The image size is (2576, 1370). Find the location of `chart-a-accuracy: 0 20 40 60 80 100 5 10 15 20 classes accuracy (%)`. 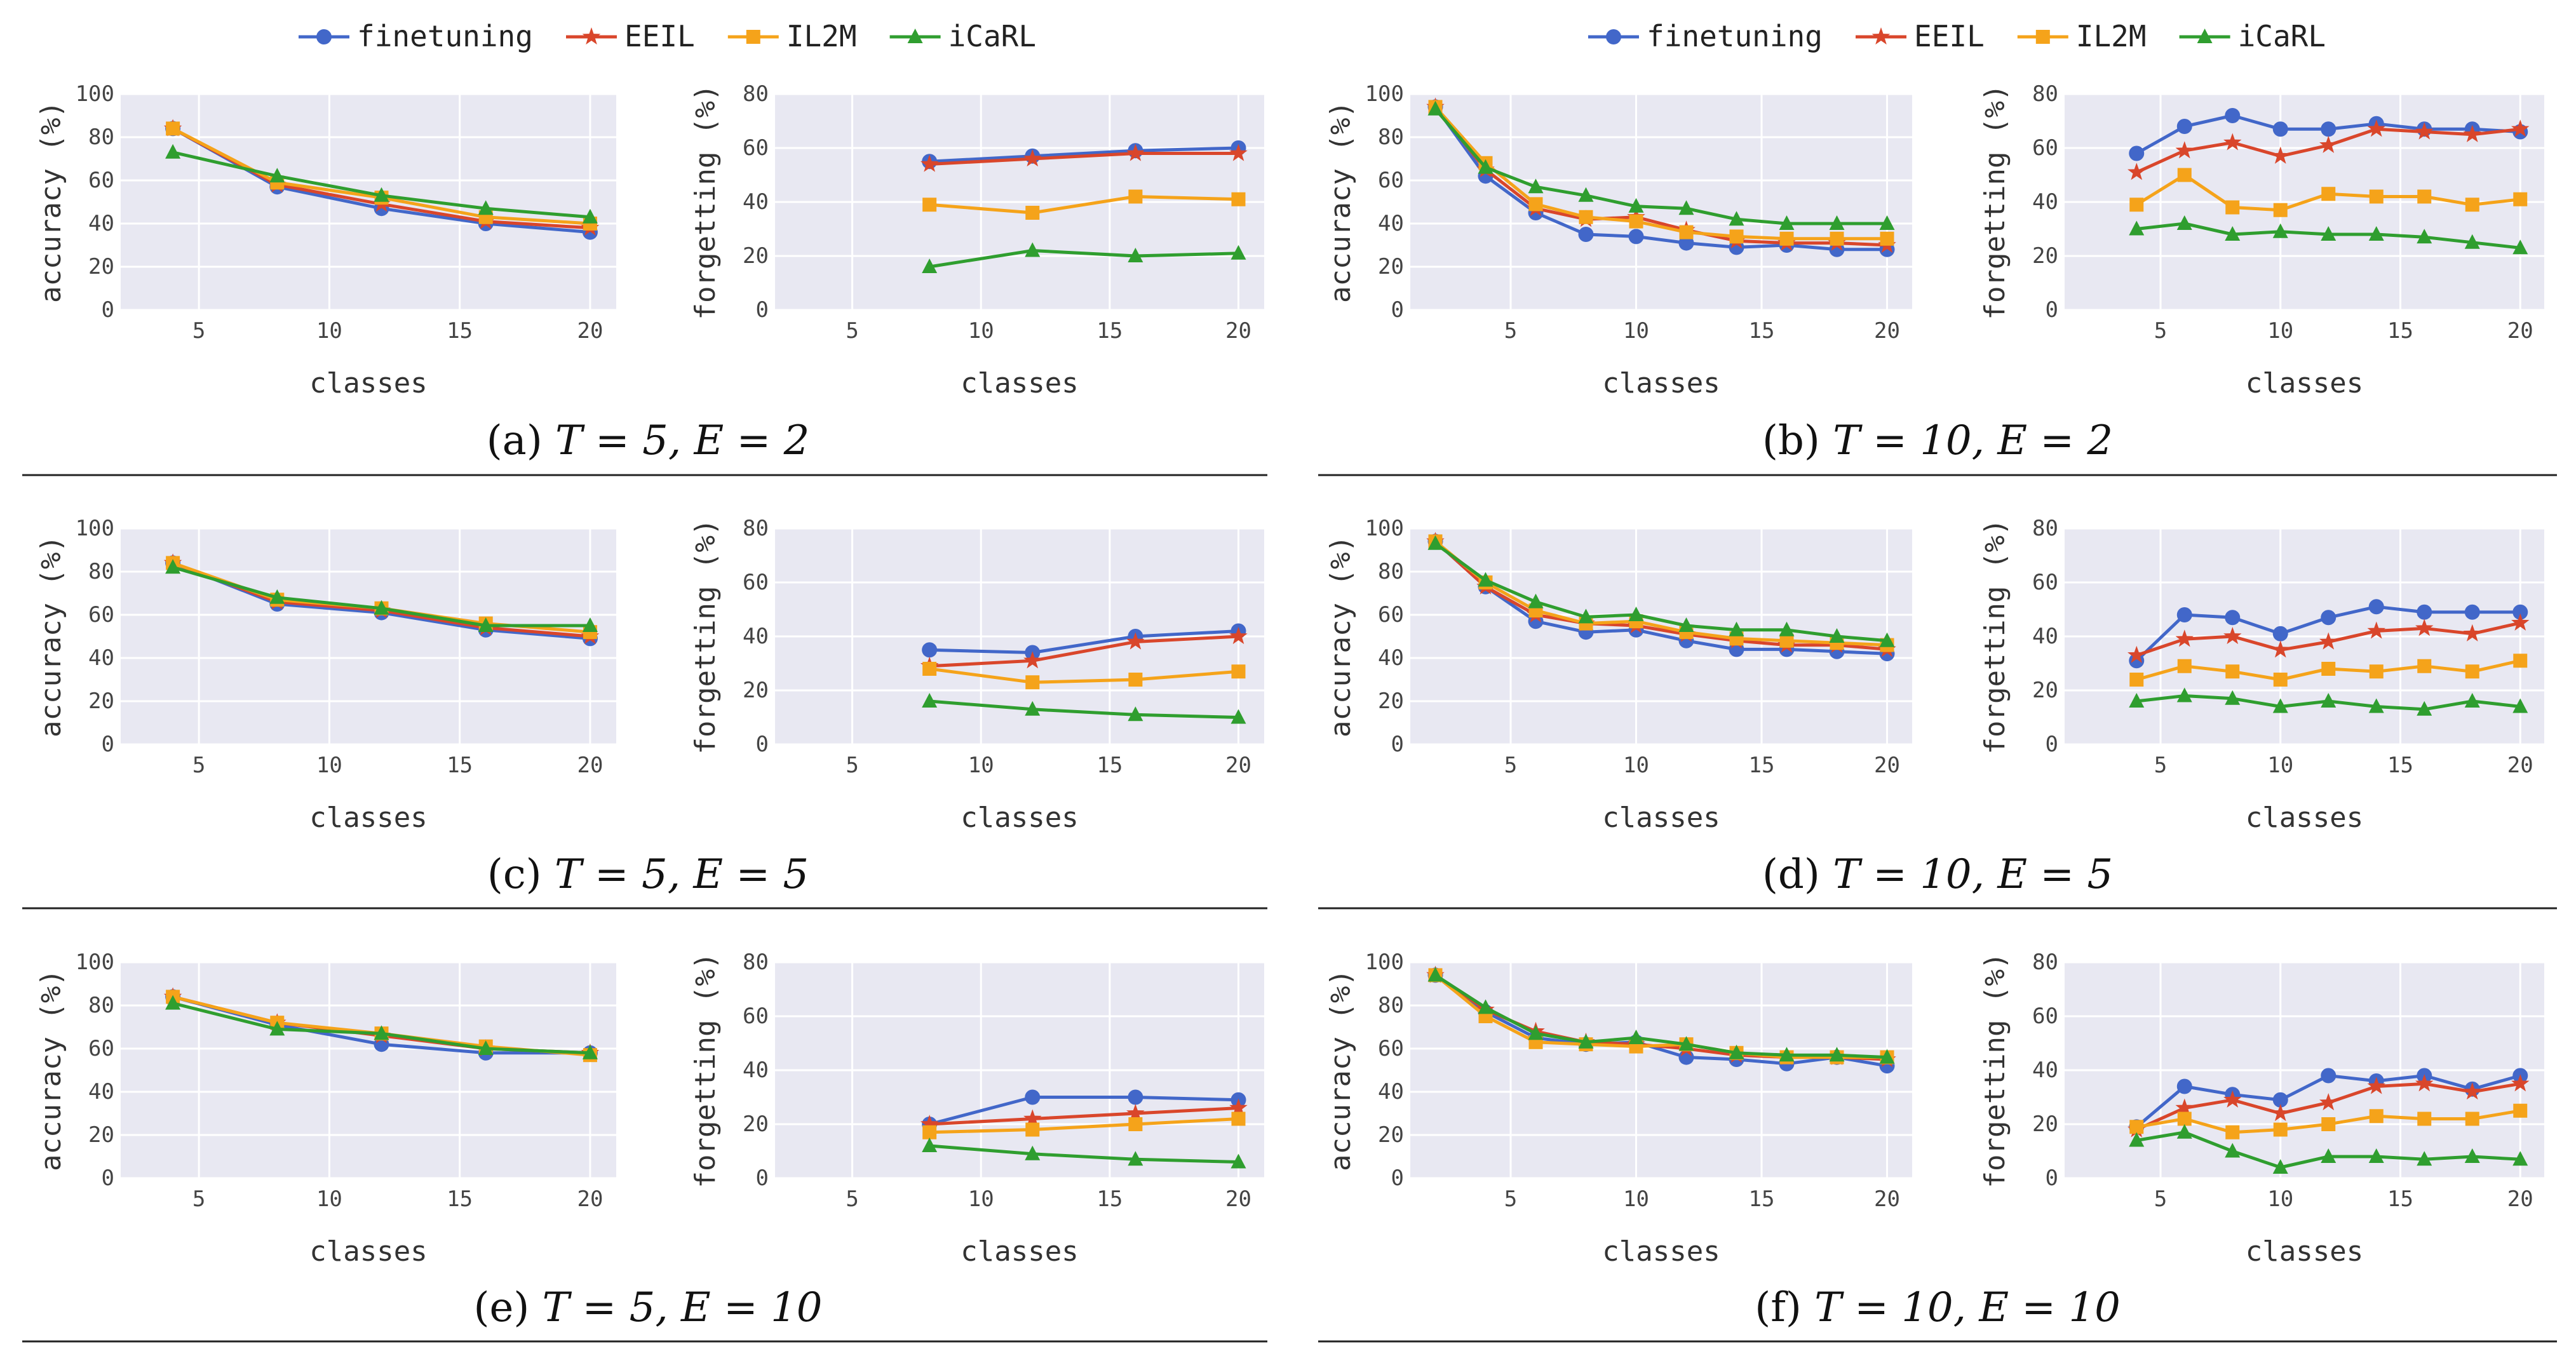

chart-a-accuracy: 0 20 40 60 80 100 5 10 15 20 classes accuracy (%) is located at coordinates (325, 240).